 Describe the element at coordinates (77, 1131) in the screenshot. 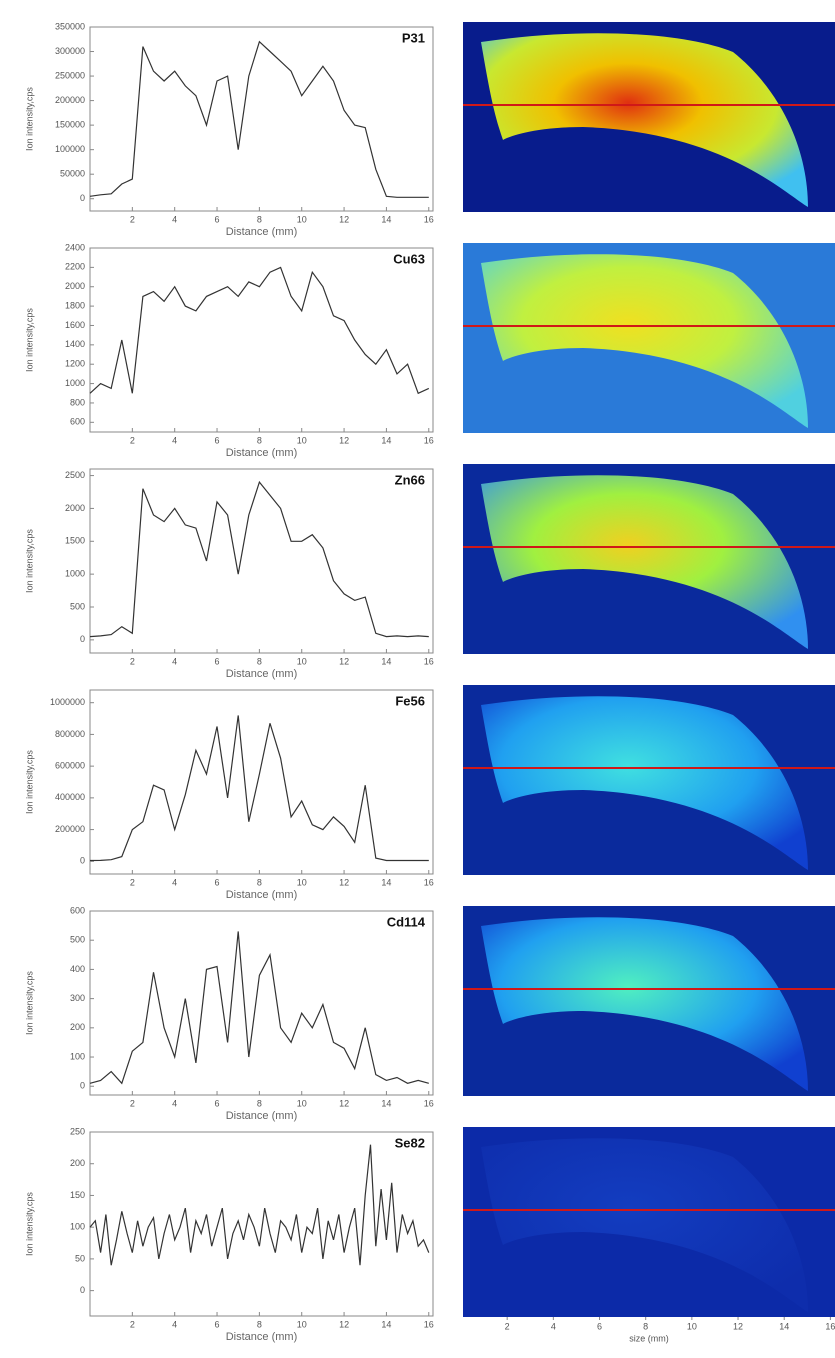

I see `y-tick-label: 250` at that location.